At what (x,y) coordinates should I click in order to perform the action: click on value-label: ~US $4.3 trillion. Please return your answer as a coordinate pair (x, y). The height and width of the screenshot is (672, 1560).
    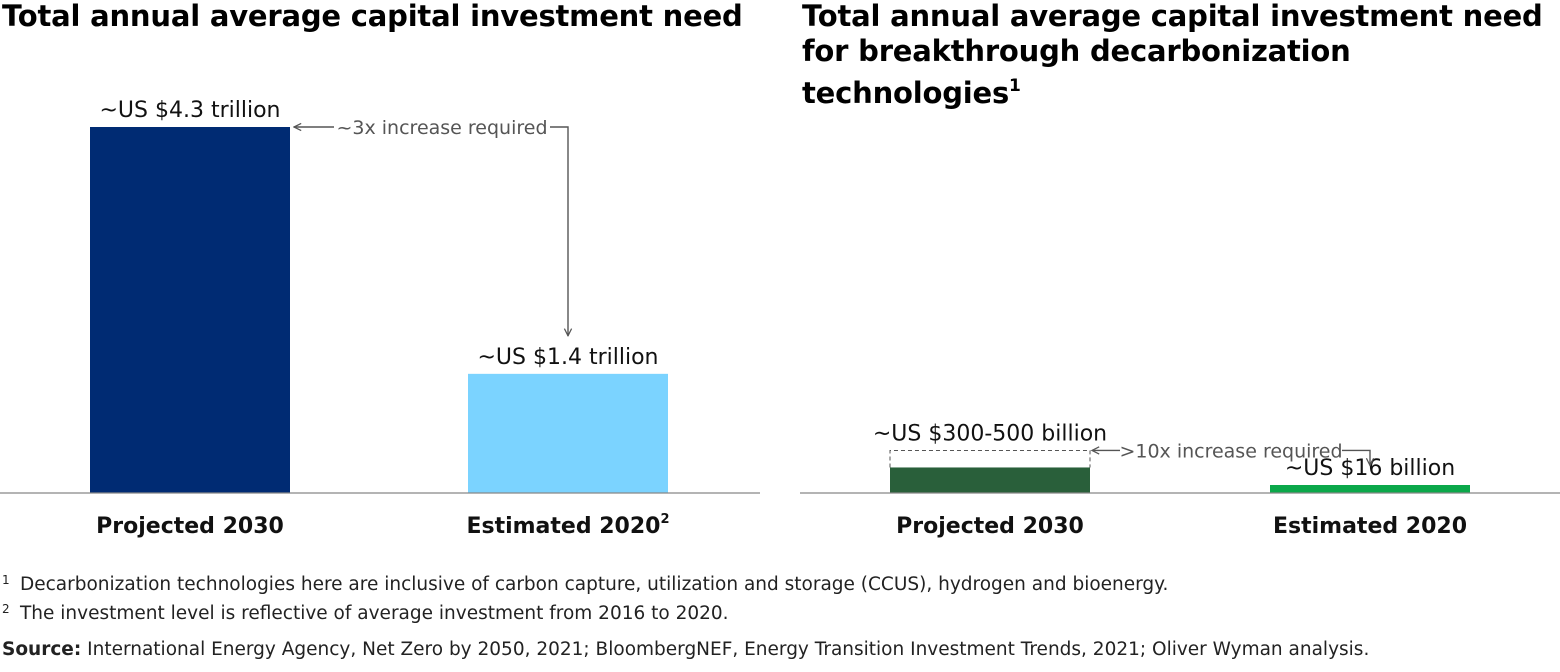
    Looking at the image, I should click on (190, 110).